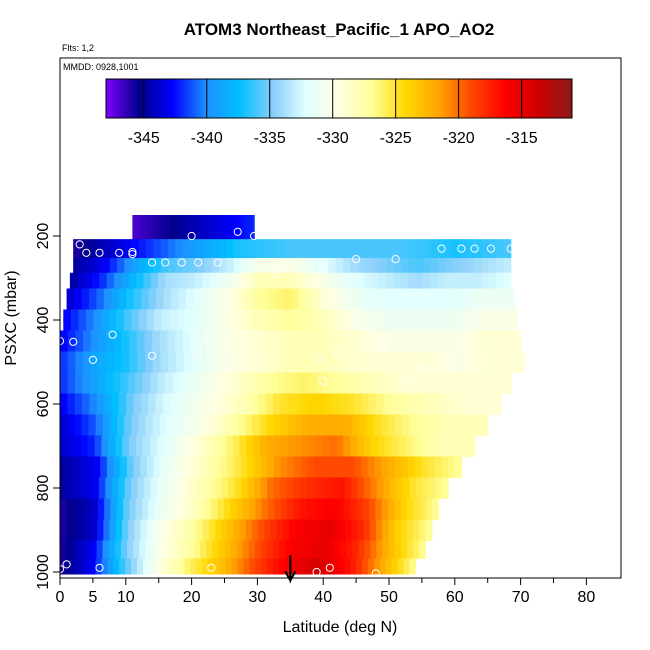 The width and height of the screenshot is (650, 650). What do you see at coordinates (43, 320) in the screenshot?
I see `y-tick-label: 400` at bounding box center [43, 320].